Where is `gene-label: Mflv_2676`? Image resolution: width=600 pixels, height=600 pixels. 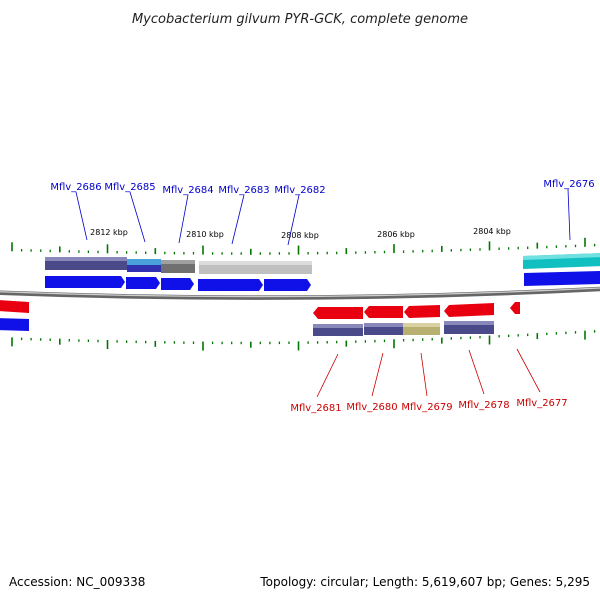
gene-label: Mflv_2676 is located at coordinates (568, 184).